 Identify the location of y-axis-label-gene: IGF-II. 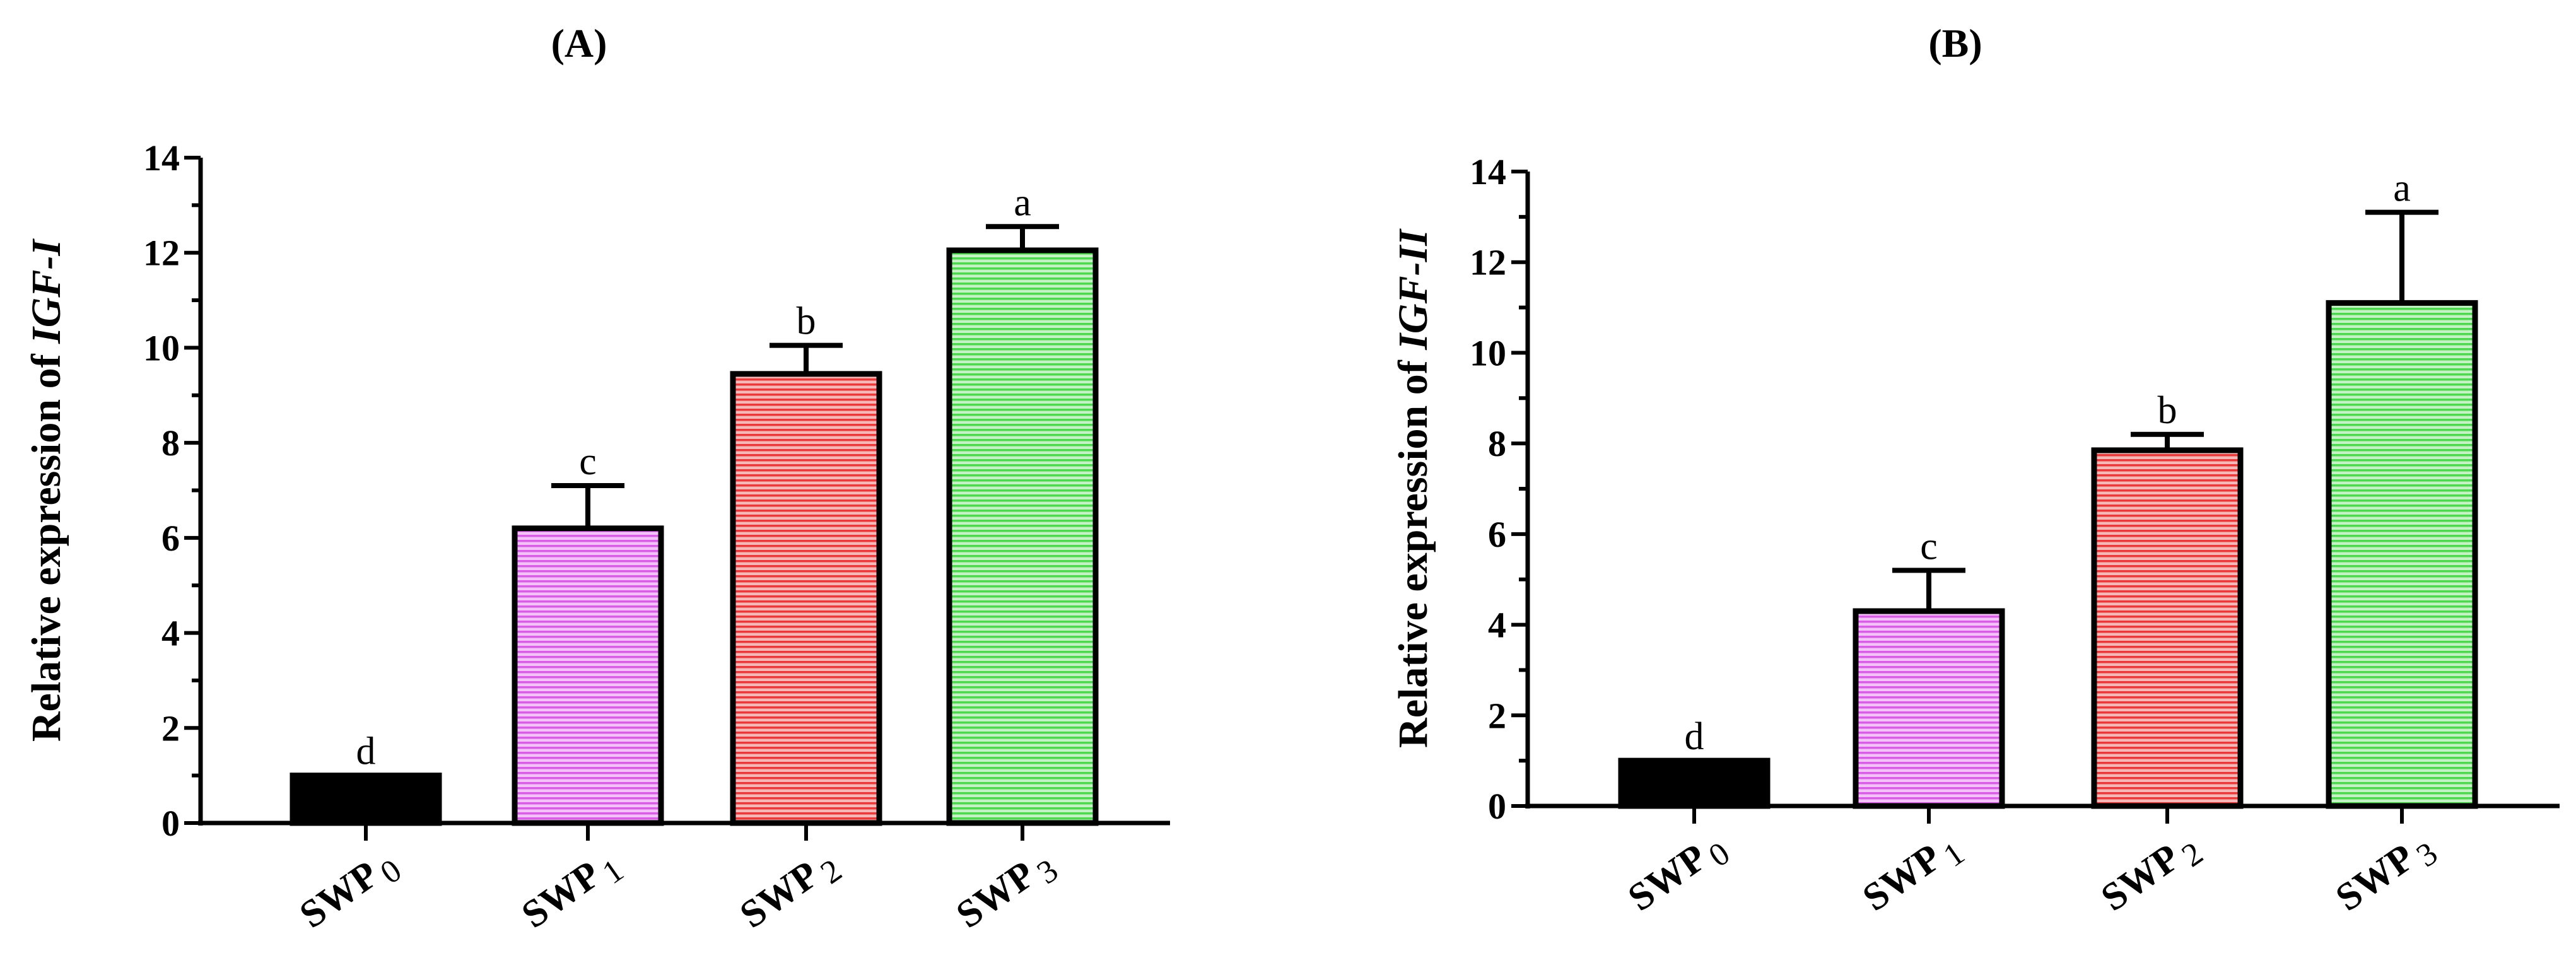
(1413, 289).